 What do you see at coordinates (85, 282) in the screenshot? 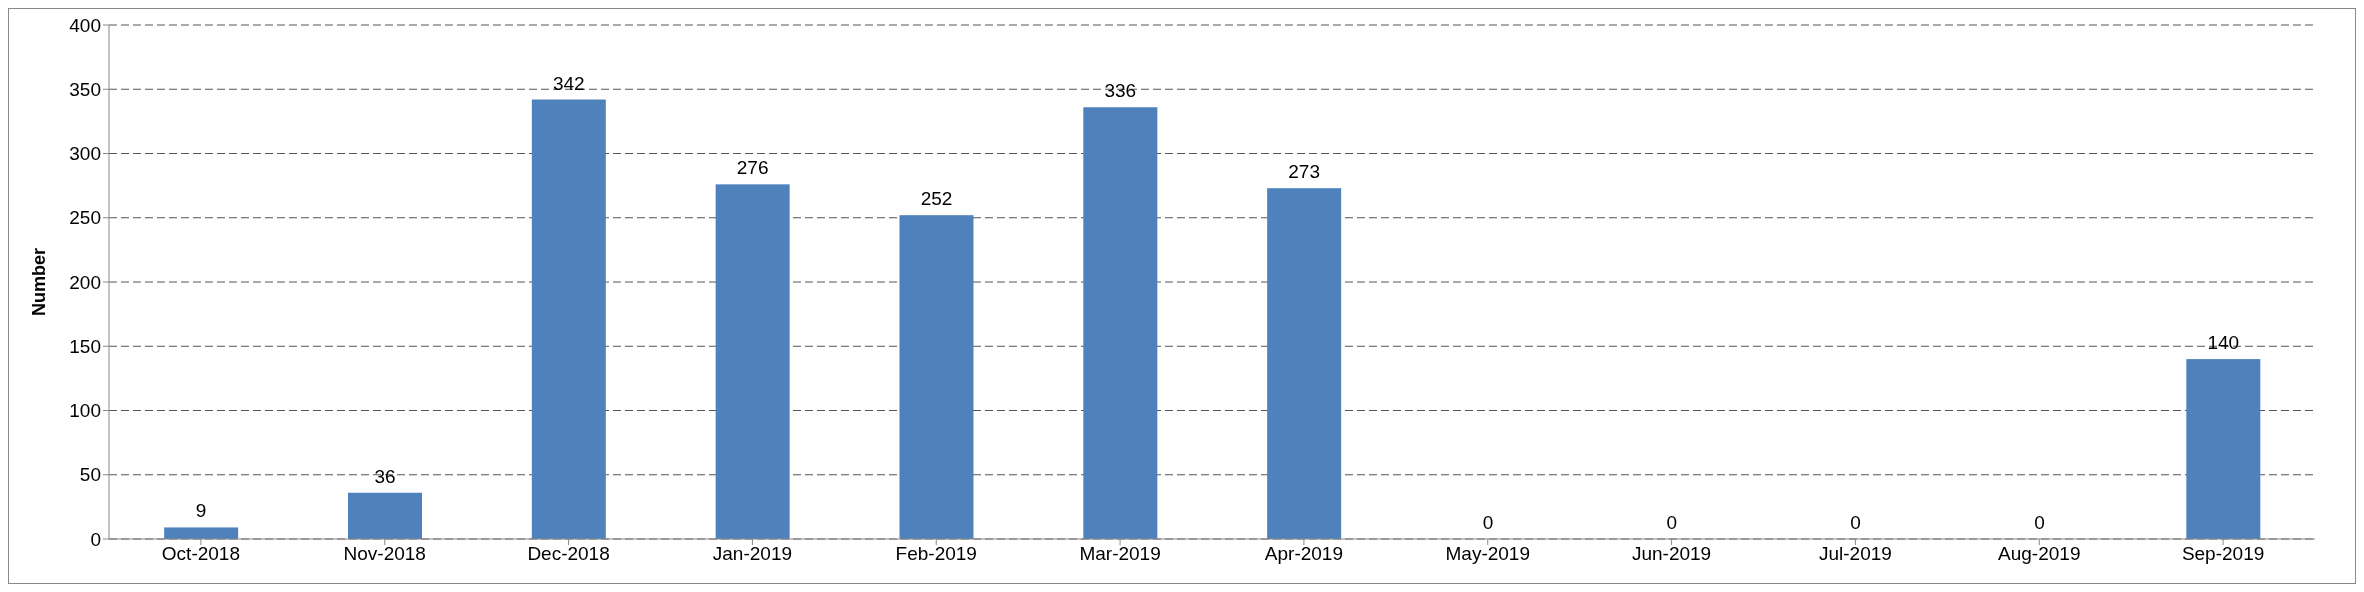
I see `y-tick-label: 200` at bounding box center [85, 282].